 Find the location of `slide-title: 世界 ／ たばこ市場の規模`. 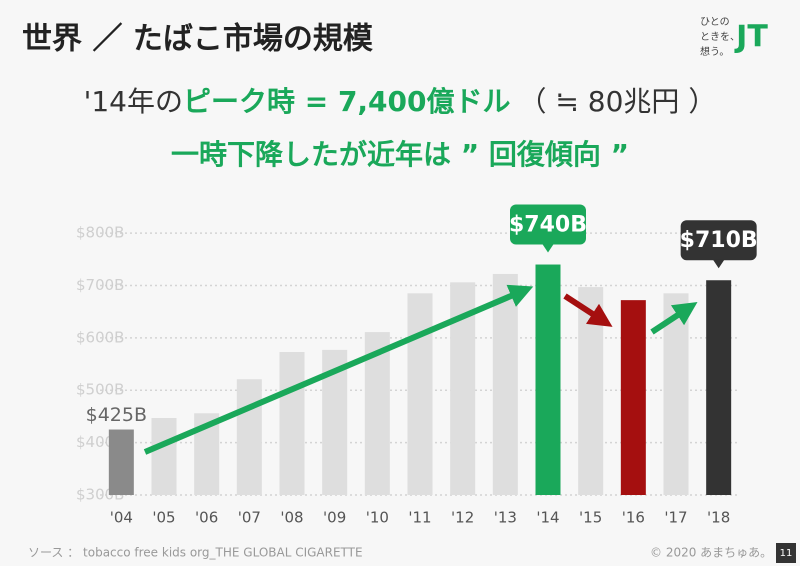

slide-title: 世界 ／ たばこ市場の規模 is located at coordinates (197, 39).